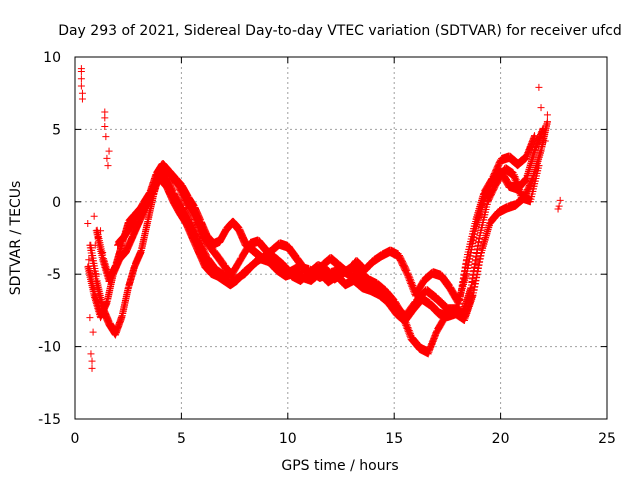 The image size is (640, 480). Describe the element at coordinates (535, 151) in the screenshot. I see `data-point` at that location.